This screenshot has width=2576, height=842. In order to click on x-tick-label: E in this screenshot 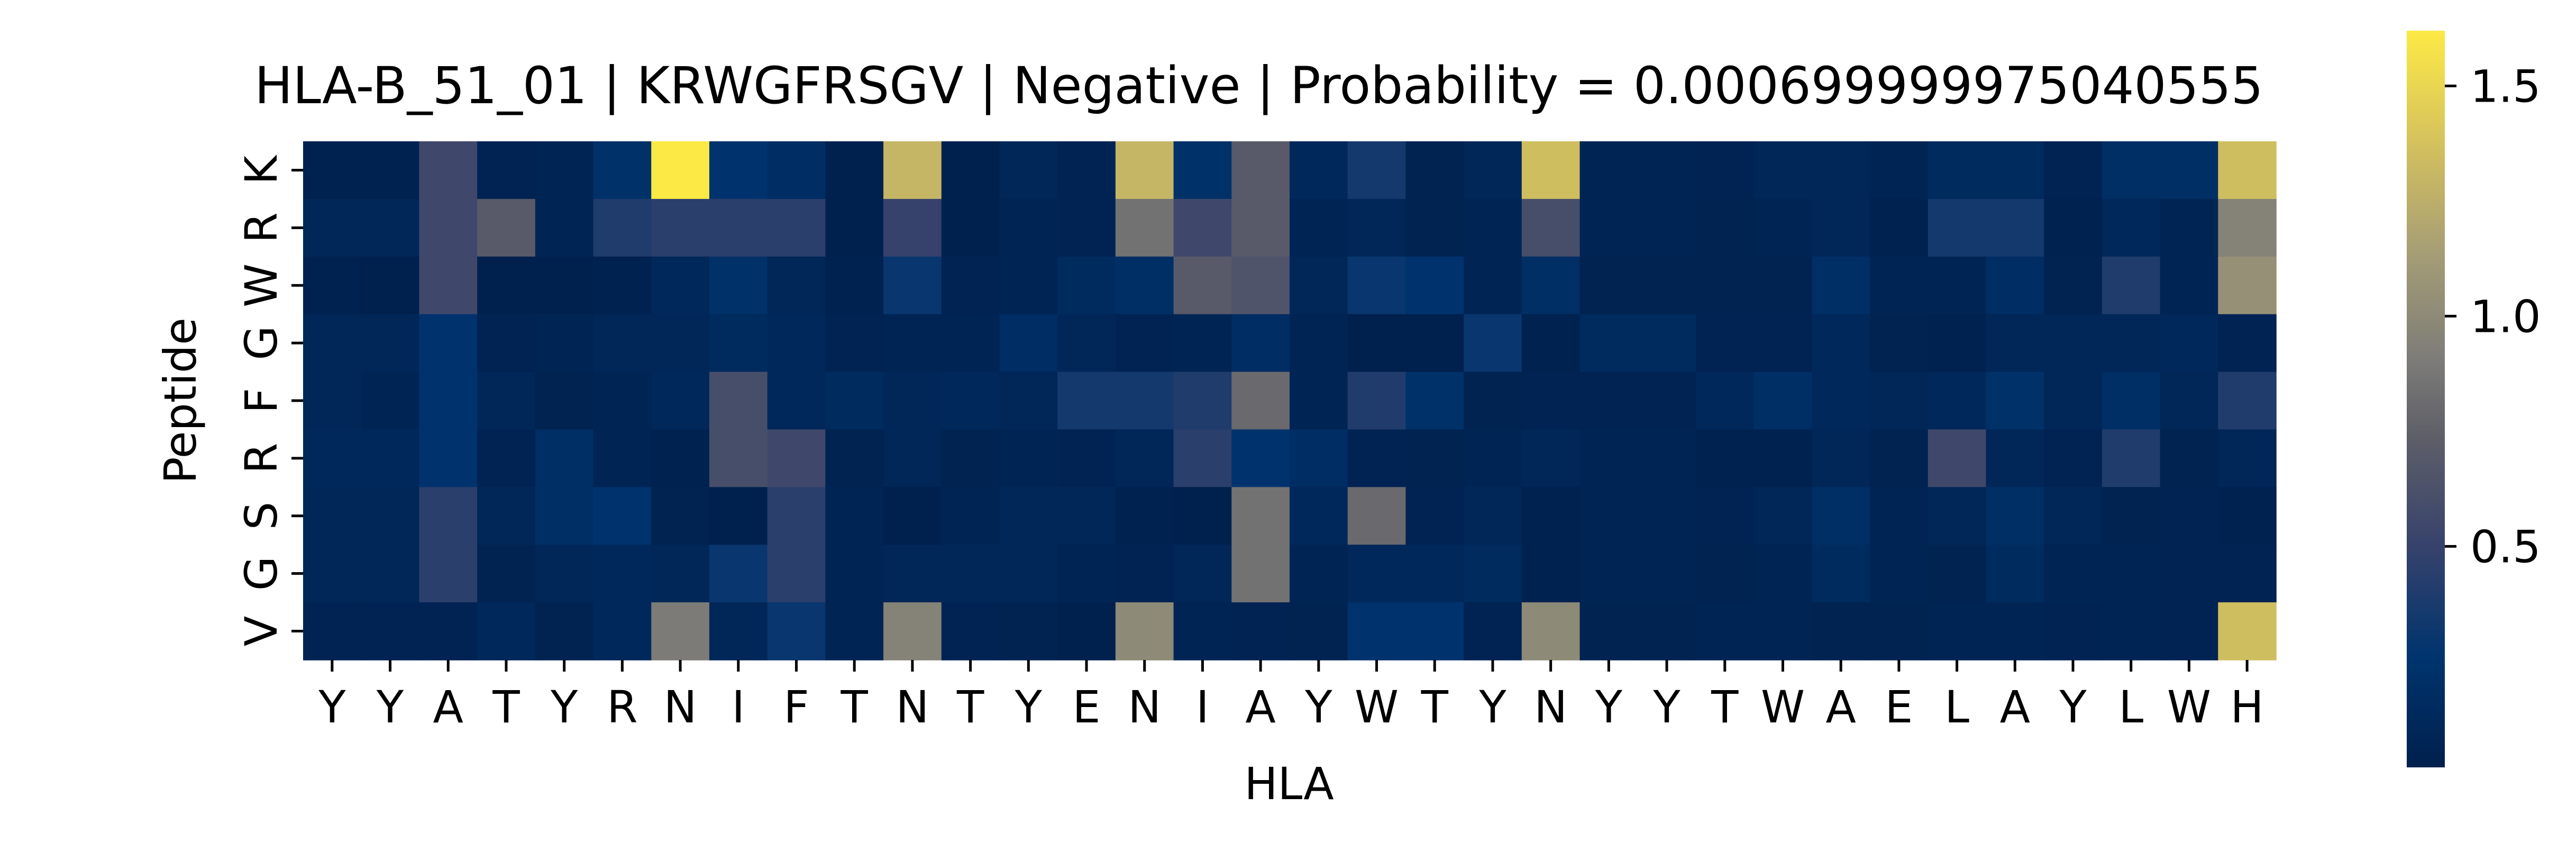, I will do `click(1086, 707)`.